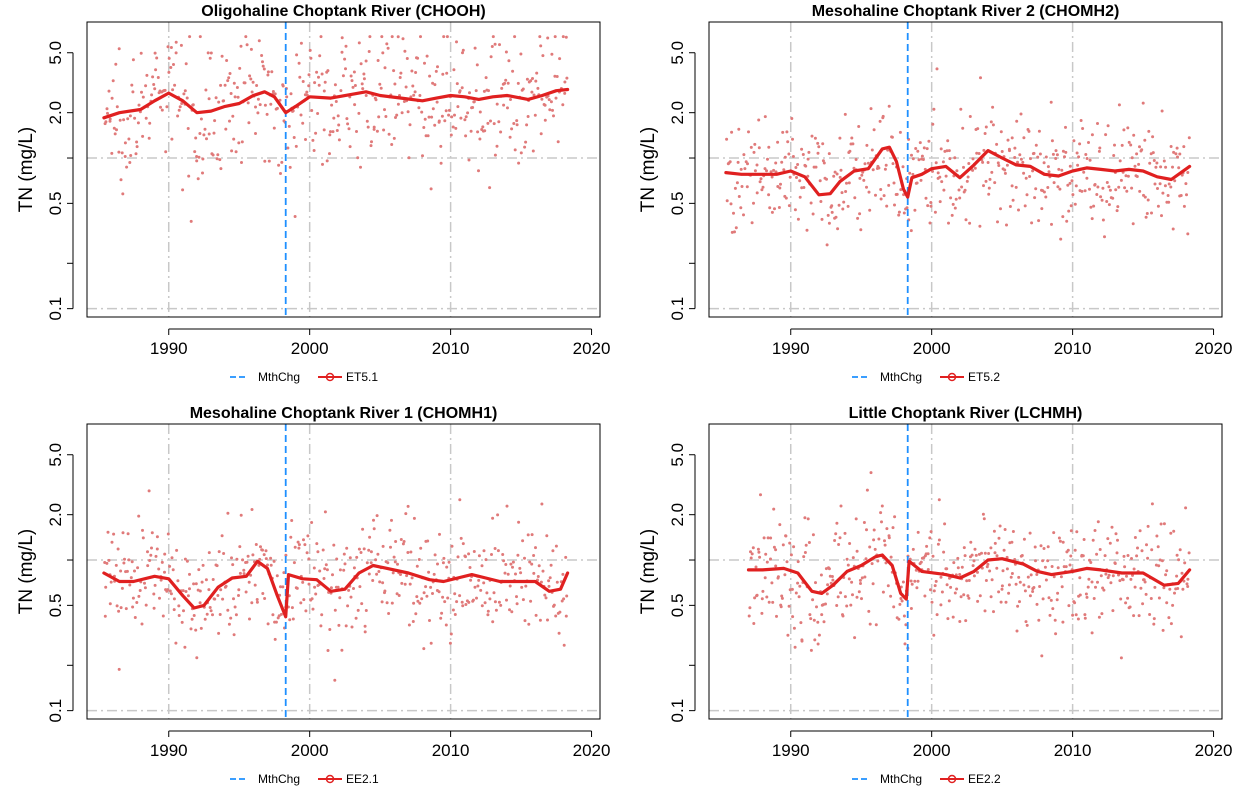 Image resolution: width=1244 pixels, height=804 pixels. I want to click on y-tick-label: 0.5, so click(677, 204).